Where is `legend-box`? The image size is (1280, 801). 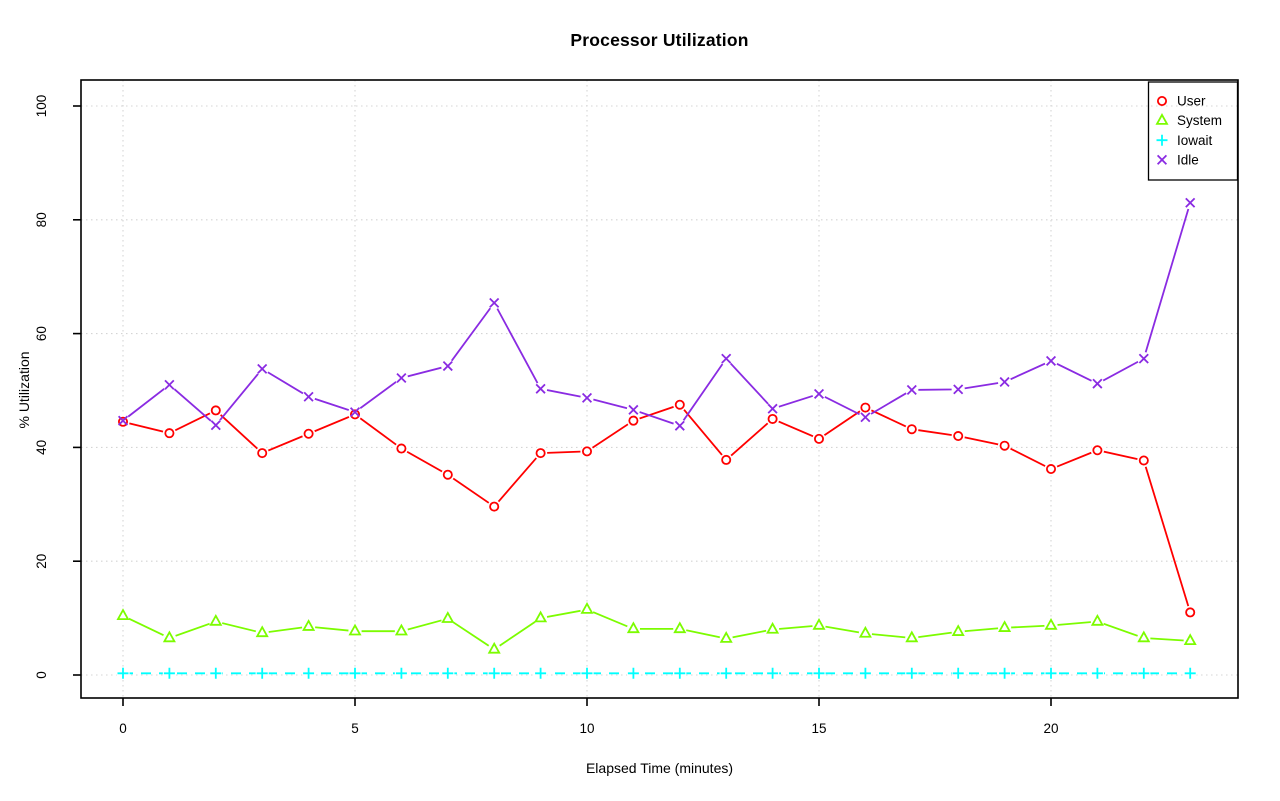
legend-box is located at coordinates (1193, 131).